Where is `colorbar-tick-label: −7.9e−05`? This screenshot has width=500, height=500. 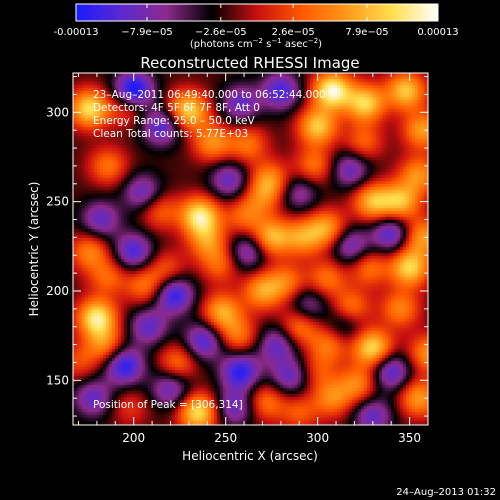
colorbar-tick-label: −7.9e−05 is located at coordinates (147, 32).